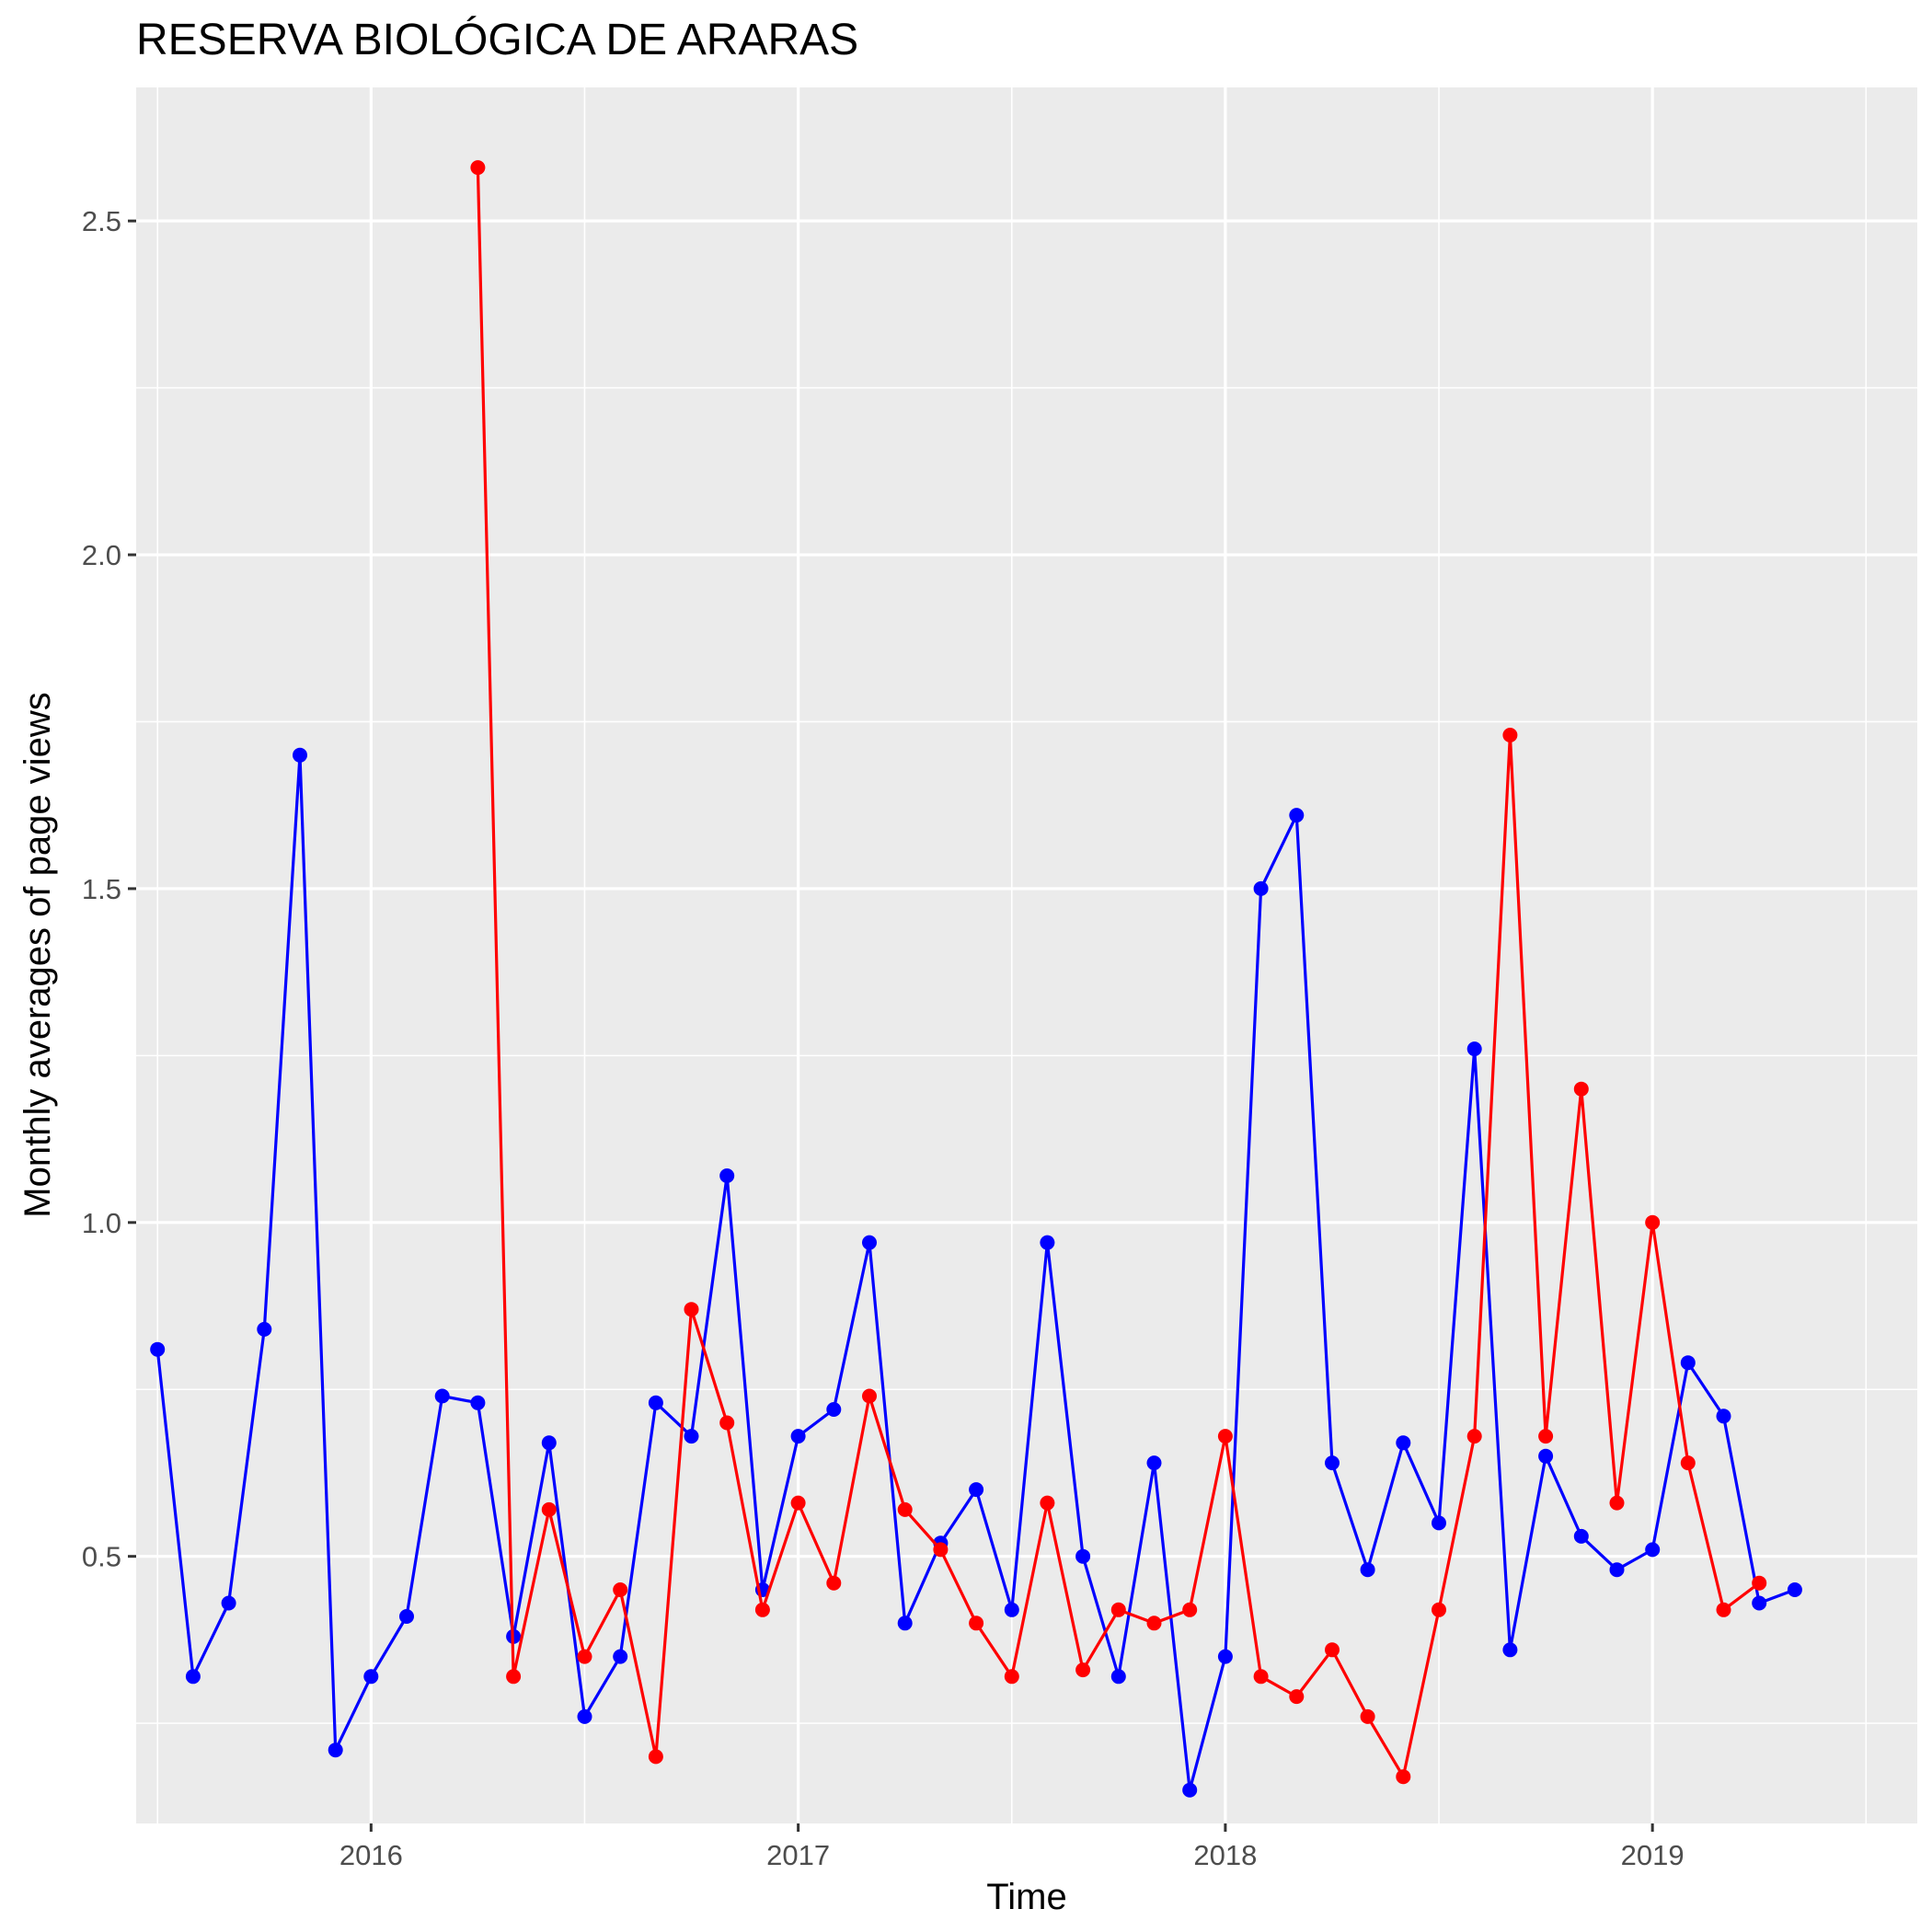 The height and width of the screenshot is (1932, 1932). I want to click on y-tick-label: 2.5, so click(101, 221).